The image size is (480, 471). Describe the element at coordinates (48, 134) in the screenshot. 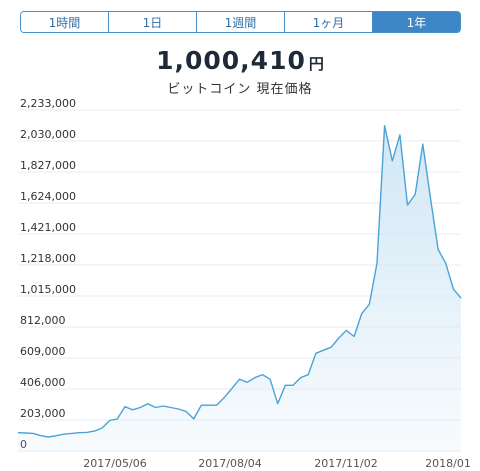

I see `y-tick-label: 2,030,000` at that location.